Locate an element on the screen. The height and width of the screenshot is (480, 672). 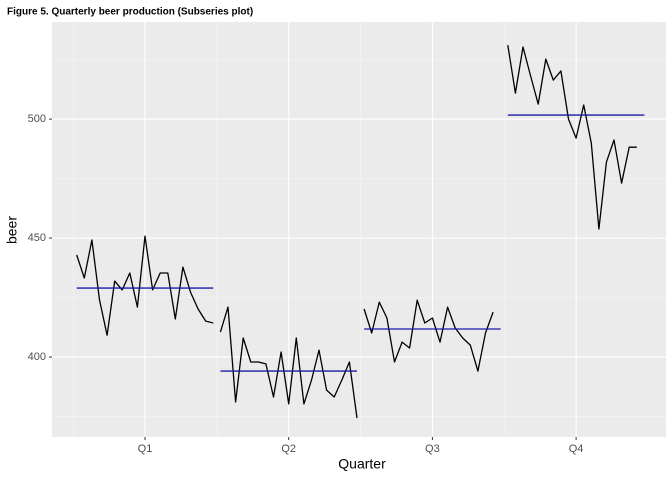
y-tick-label: 400 is located at coordinates (37, 357).